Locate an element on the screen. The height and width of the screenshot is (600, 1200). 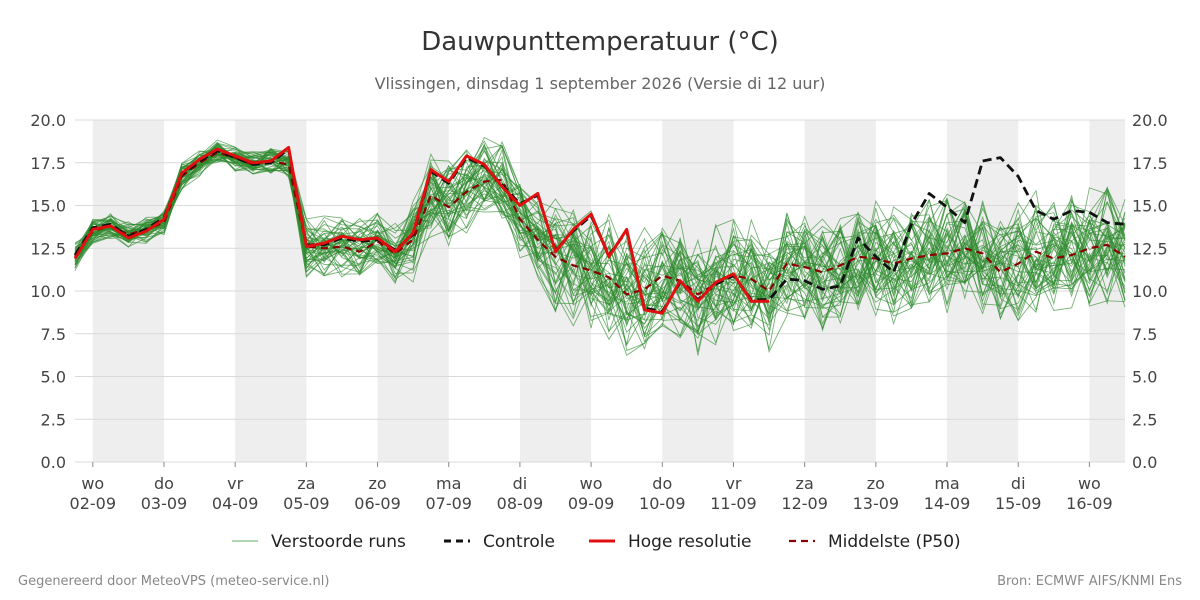
x-tick-date: 15-09 is located at coordinates (1018, 503).